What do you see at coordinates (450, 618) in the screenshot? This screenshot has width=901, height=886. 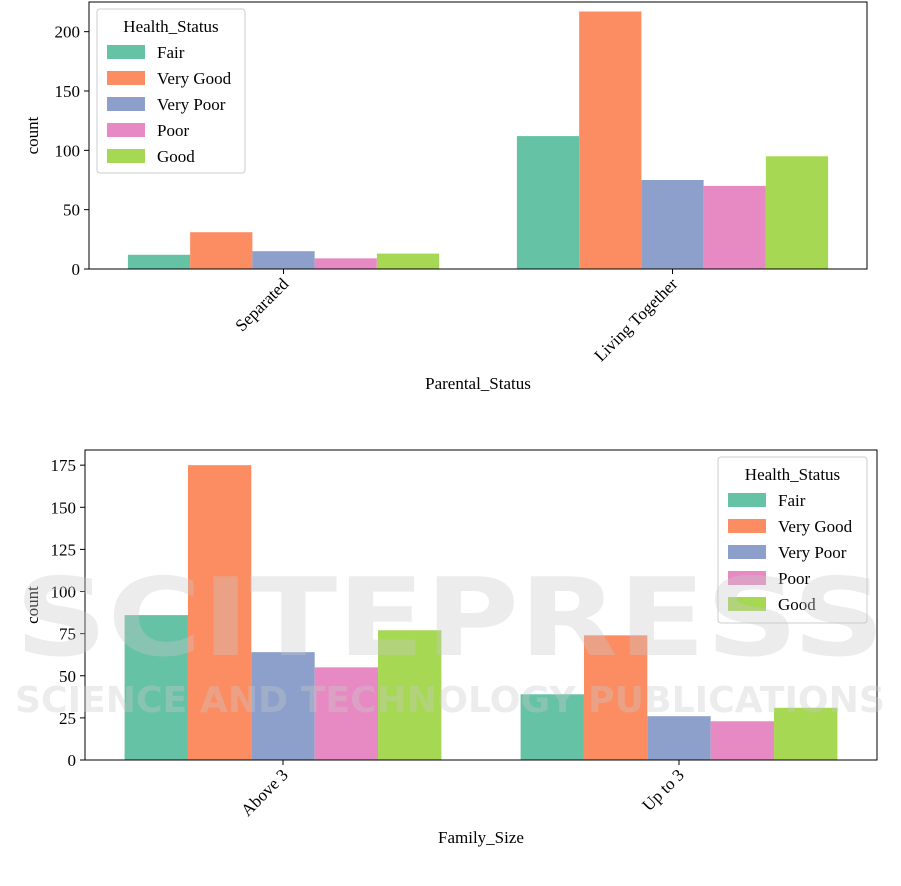 I see `watermark-line-1: SCITEPRESS` at bounding box center [450, 618].